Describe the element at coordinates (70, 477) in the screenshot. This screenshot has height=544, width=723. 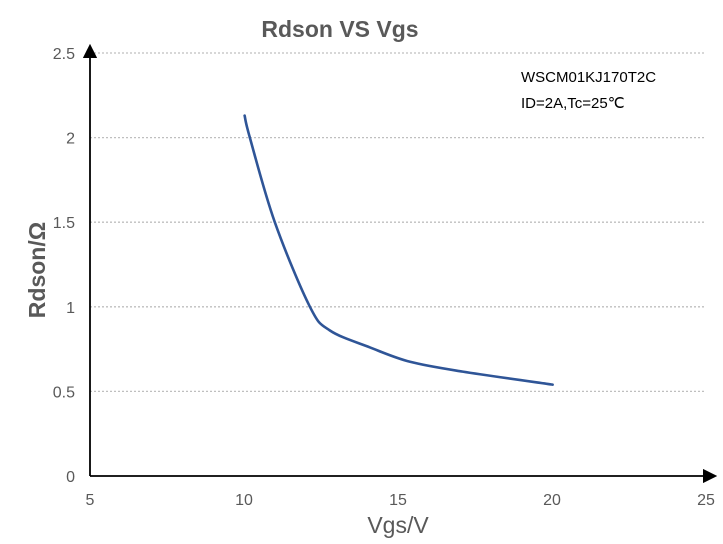
I see `y-tick-label: 0` at that location.